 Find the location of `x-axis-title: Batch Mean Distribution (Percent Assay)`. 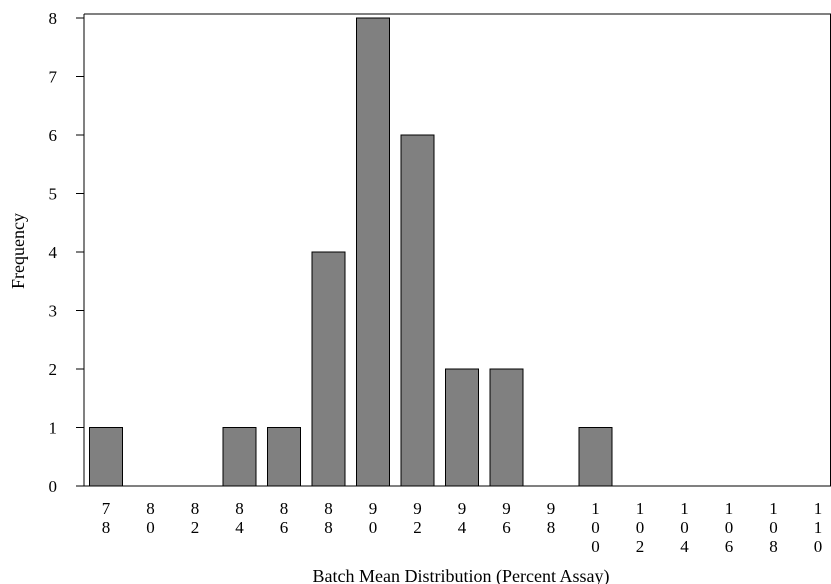

x-axis-title: Batch Mean Distribution (Percent Assay) is located at coordinates (461, 575).